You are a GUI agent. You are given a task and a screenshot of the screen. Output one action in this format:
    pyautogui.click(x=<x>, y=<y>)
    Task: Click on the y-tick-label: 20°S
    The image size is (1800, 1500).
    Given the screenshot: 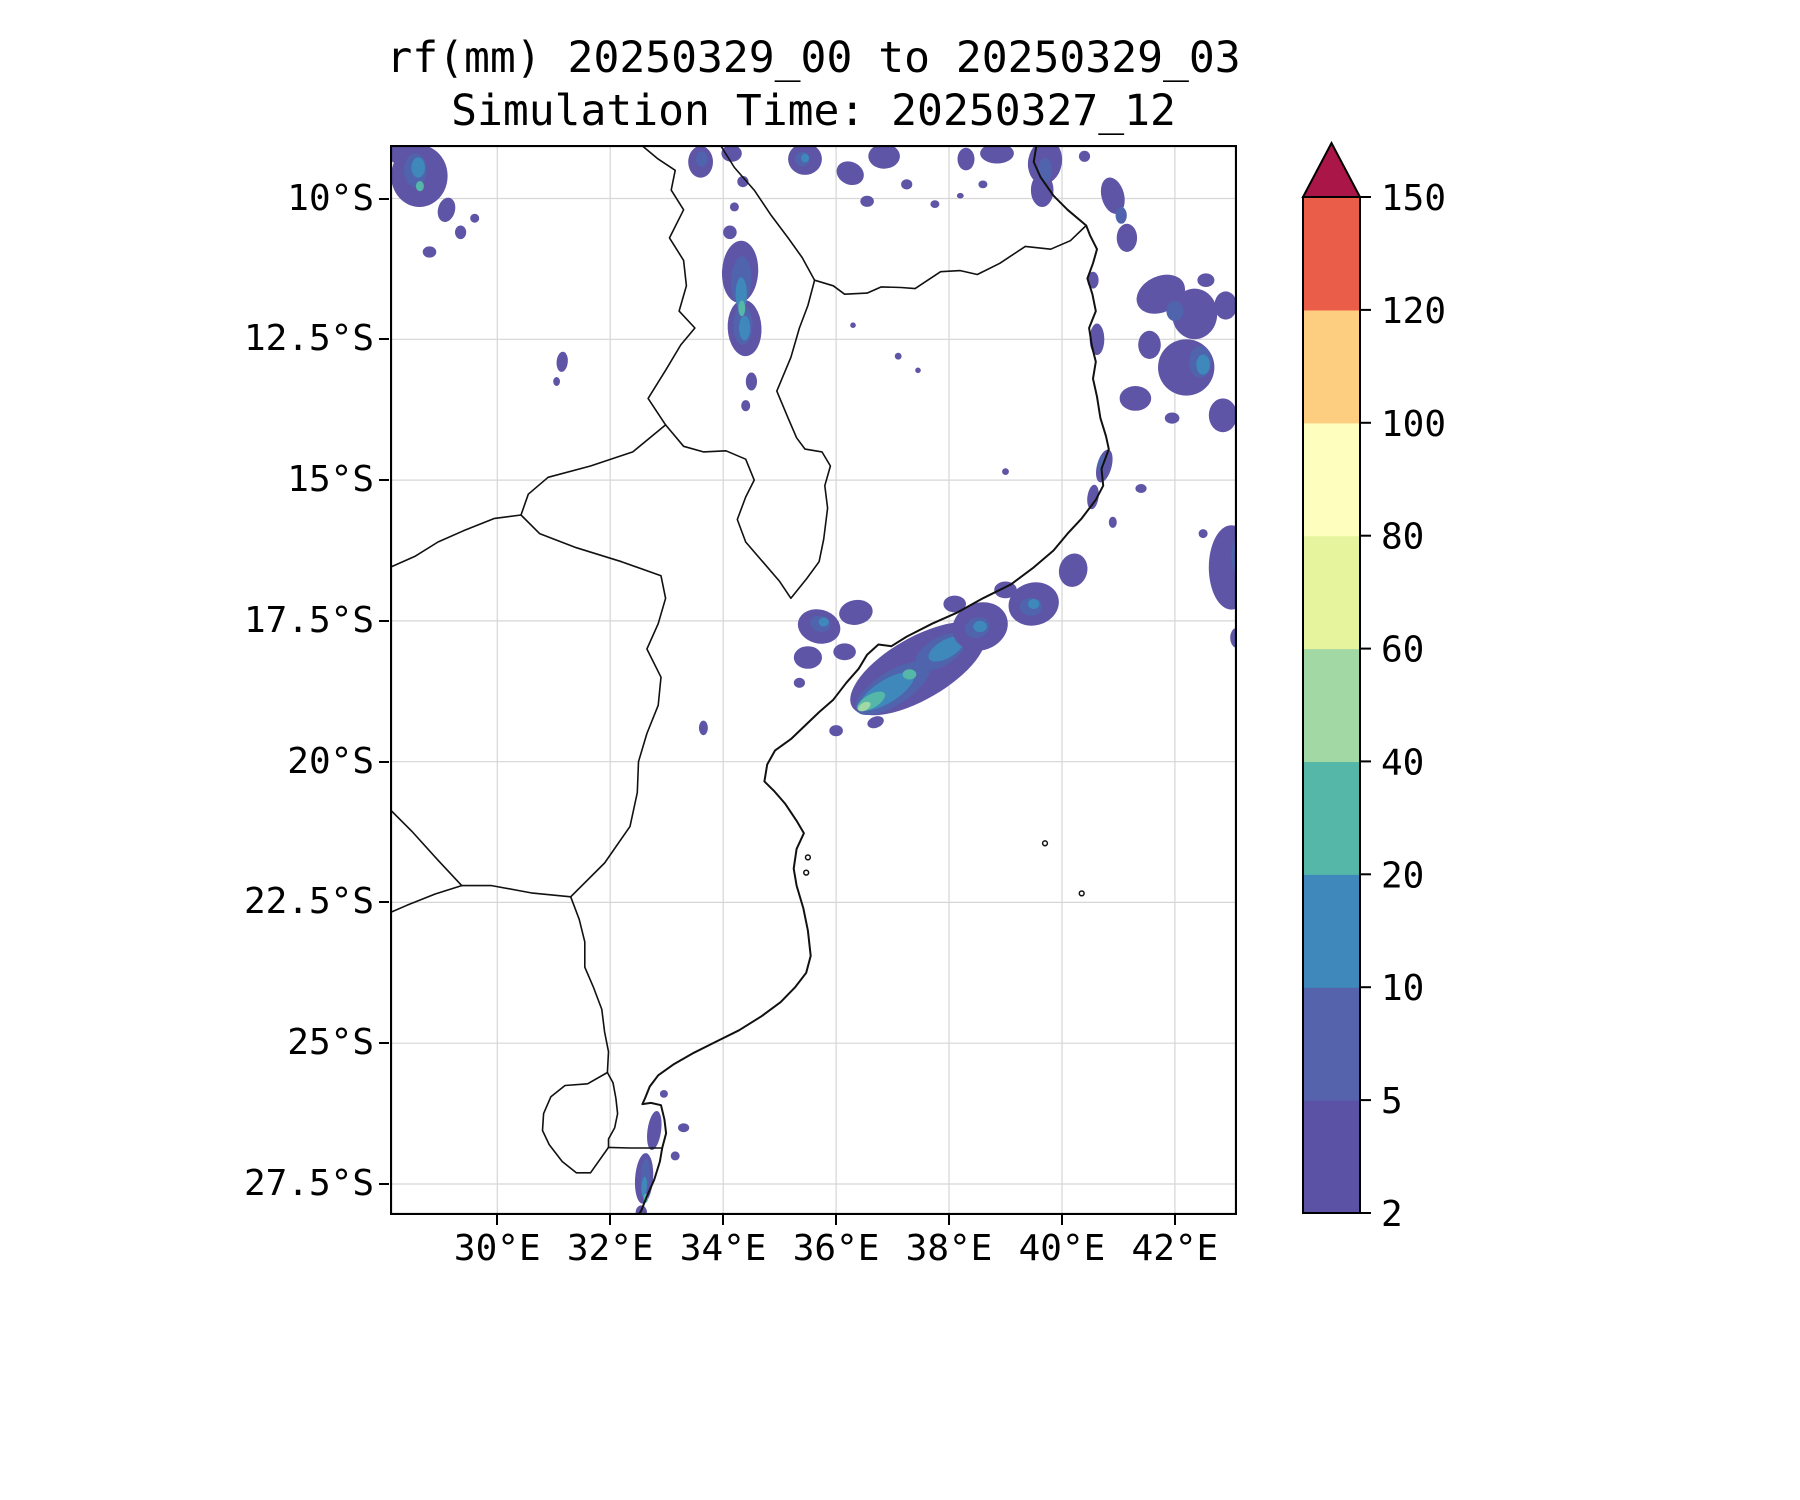 What is the action you would take?
    pyautogui.click(x=330, y=761)
    